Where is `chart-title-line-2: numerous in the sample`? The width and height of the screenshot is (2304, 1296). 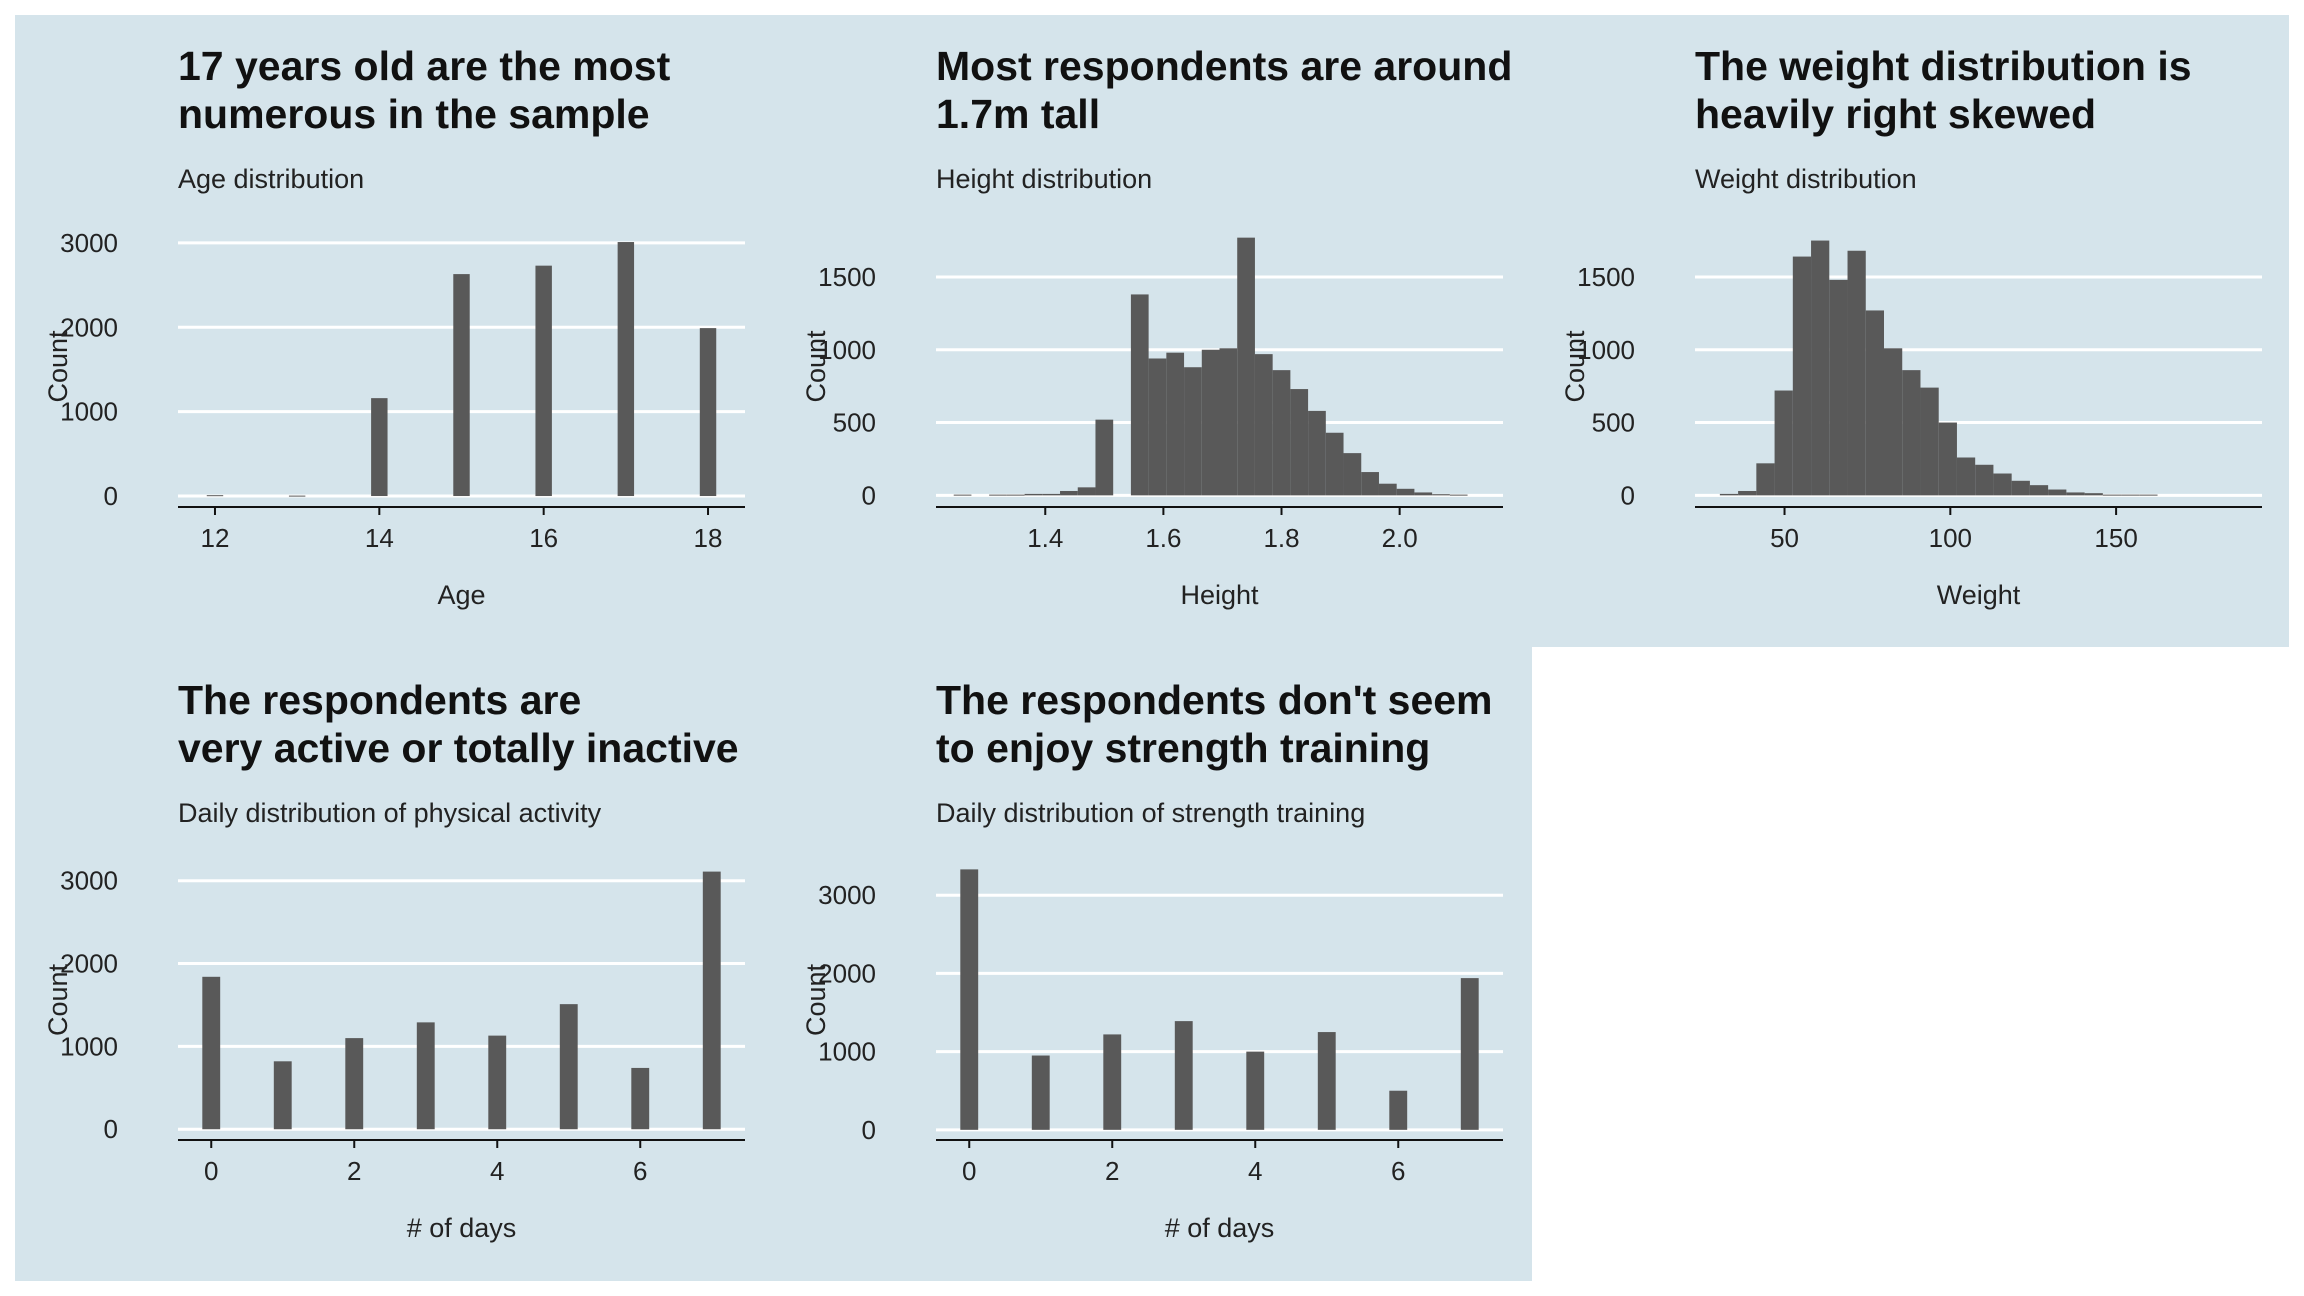
chart-title-line-2: numerous in the sample is located at coordinates (414, 114).